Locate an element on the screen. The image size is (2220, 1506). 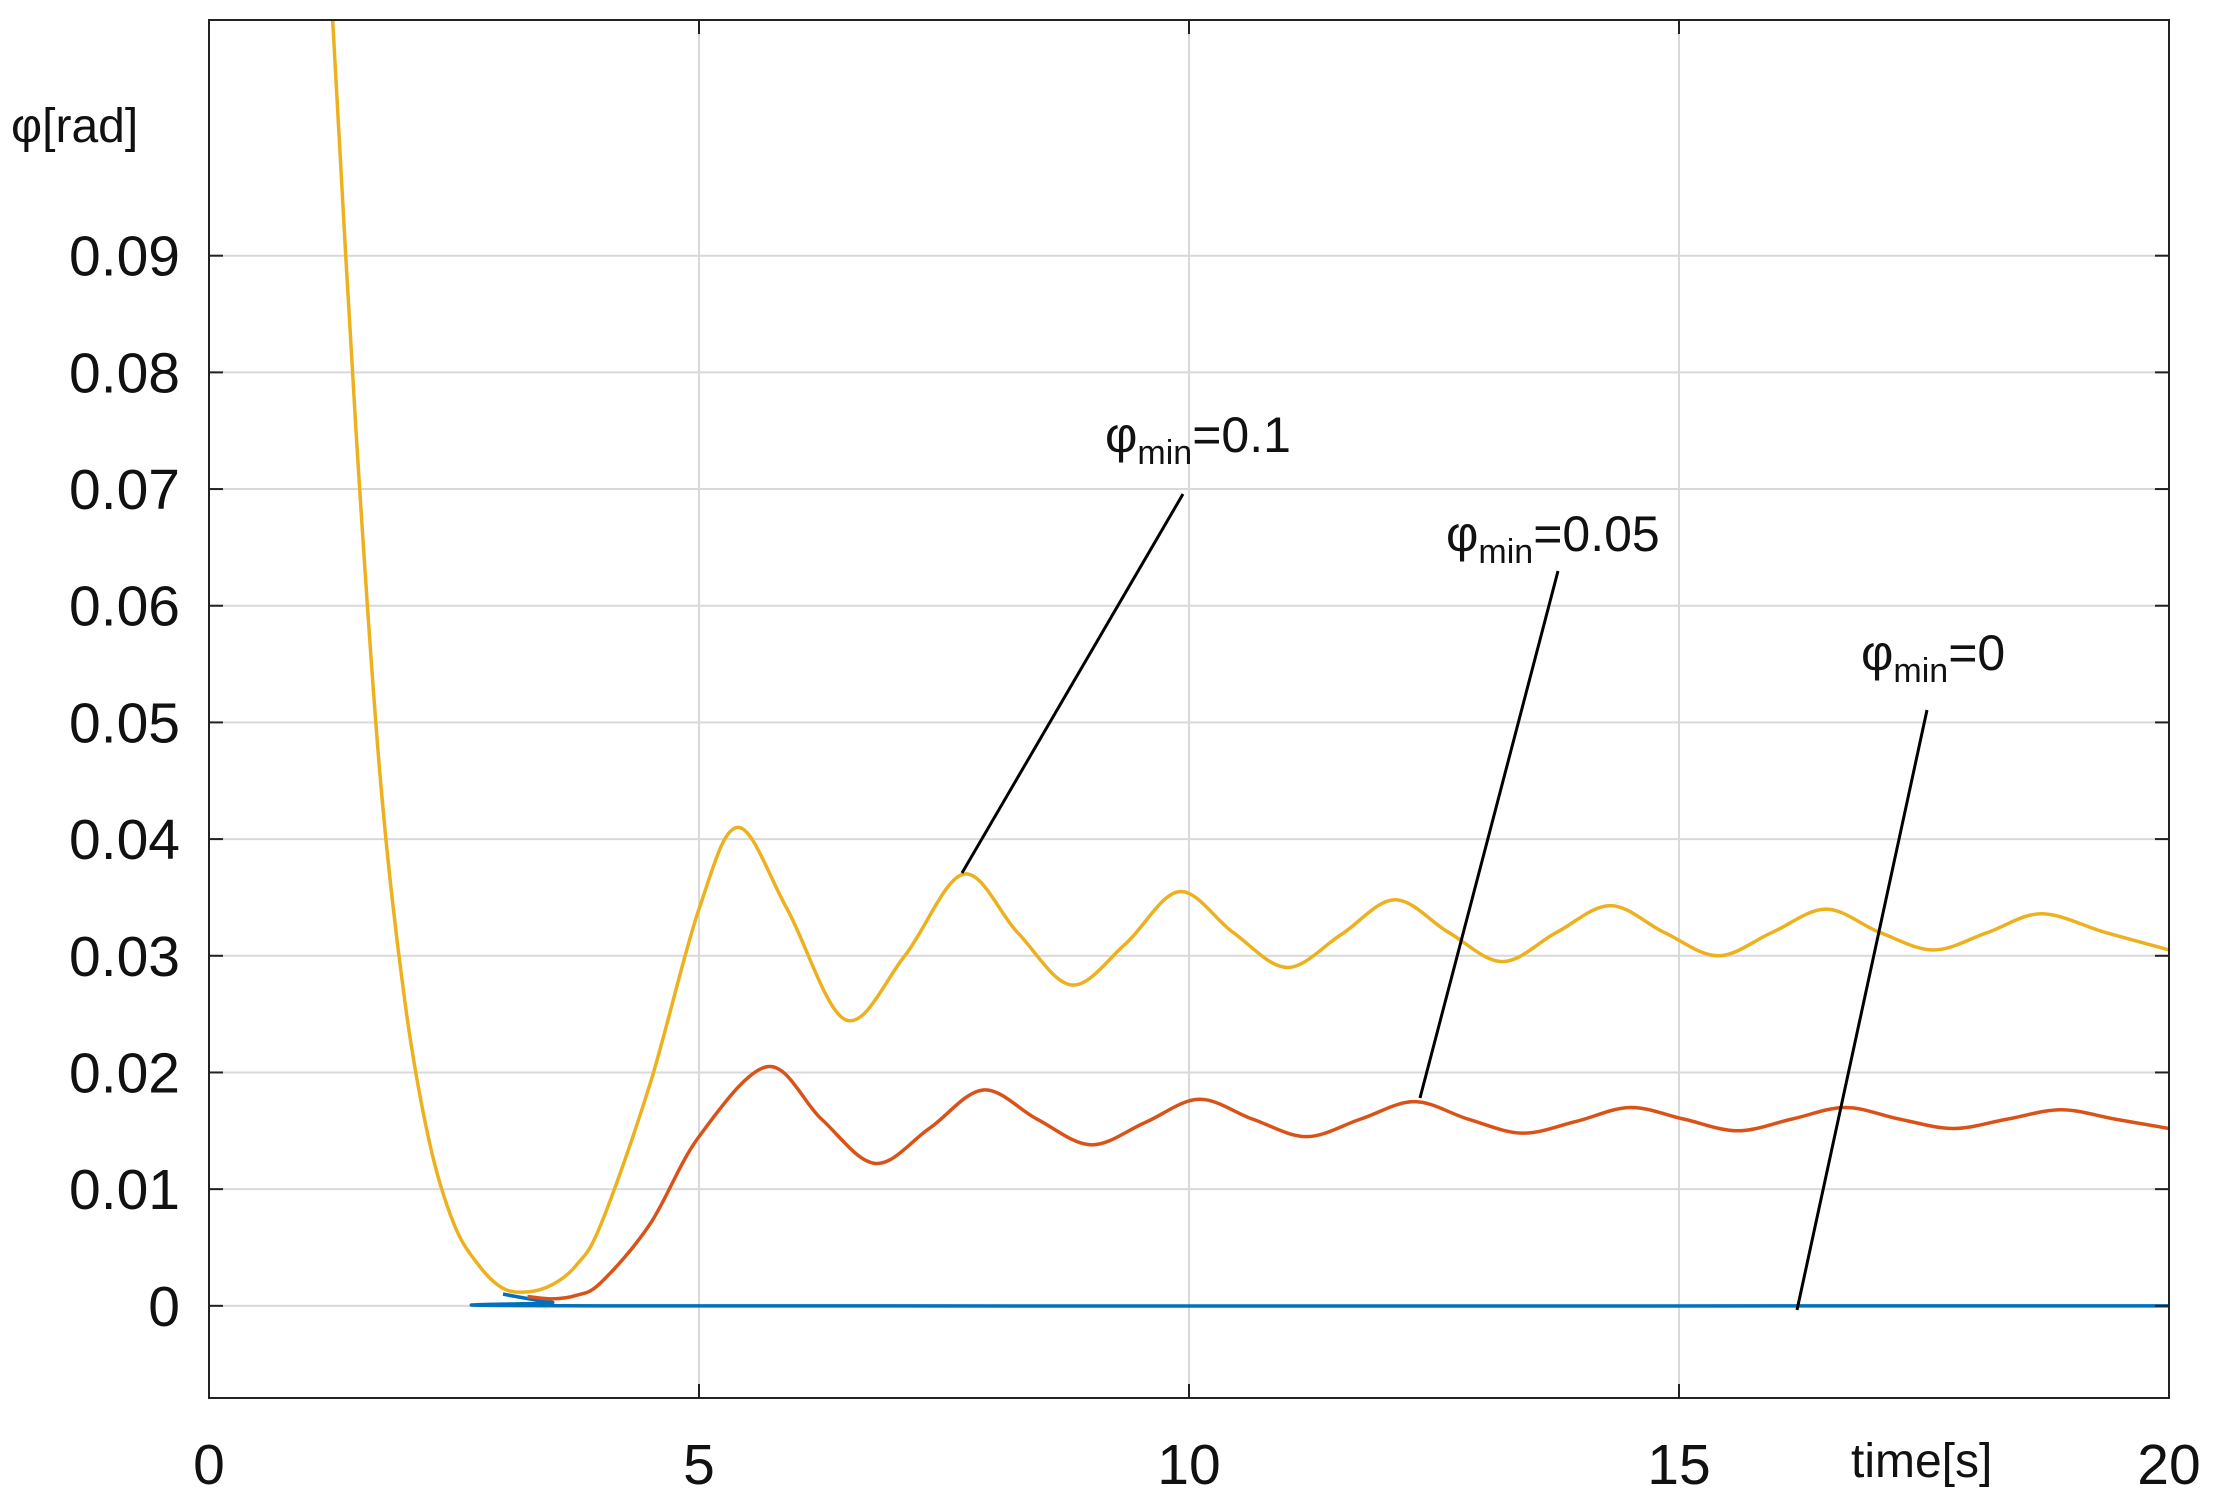
x-tick-label: 10 is located at coordinates (1188, 1465).